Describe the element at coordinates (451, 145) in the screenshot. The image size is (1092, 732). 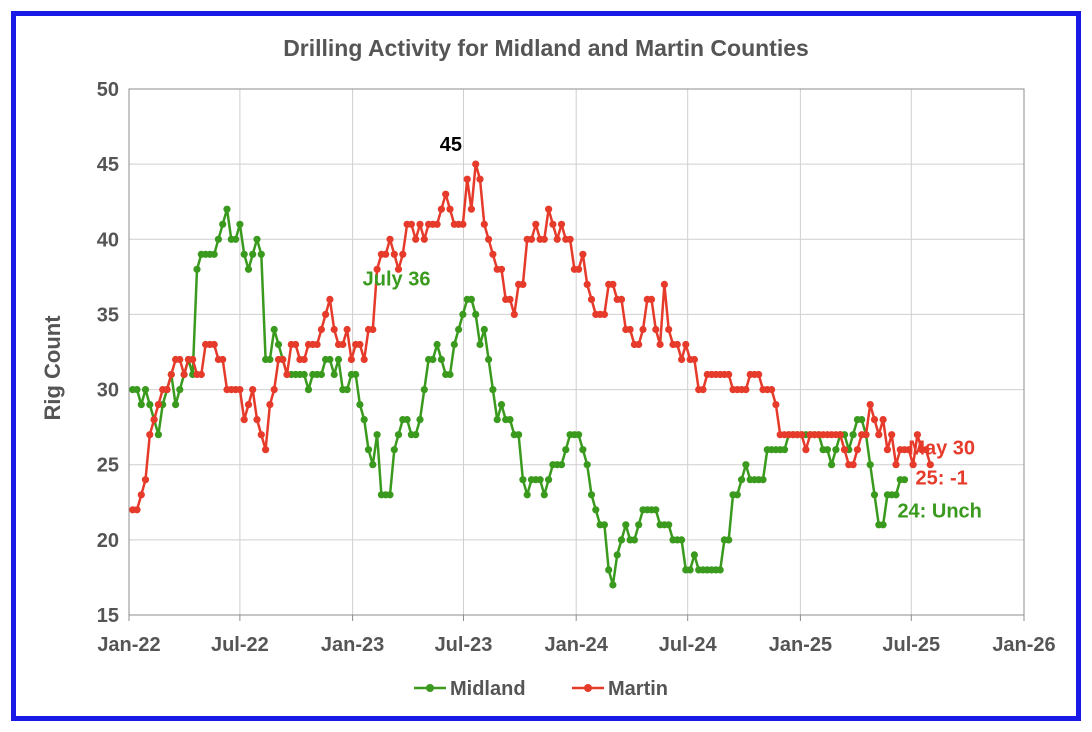
I see `peak-label: 45` at that location.